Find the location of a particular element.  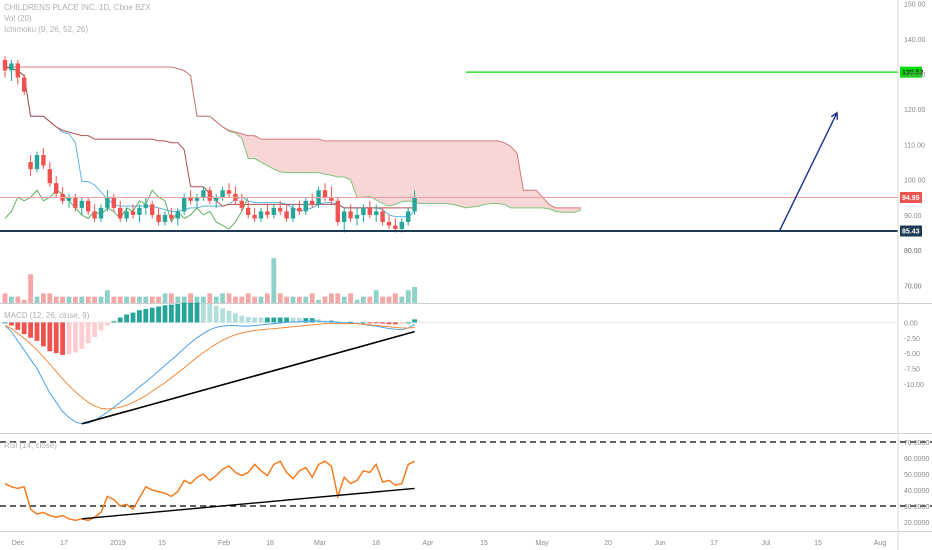

target-price-badge-bg is located at coordinates (911, 72).